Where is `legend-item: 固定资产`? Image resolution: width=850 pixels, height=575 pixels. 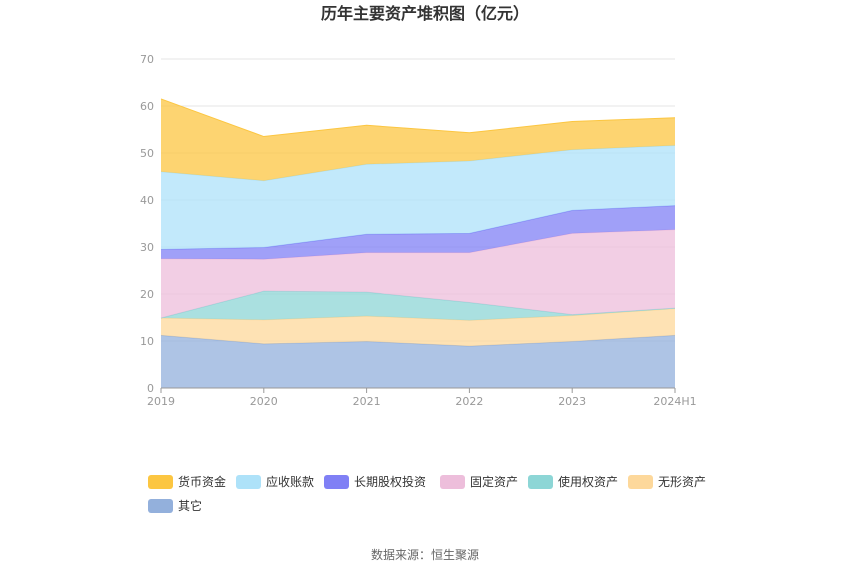 legend-item: 固定资产 is located at coordinates (479, 481).